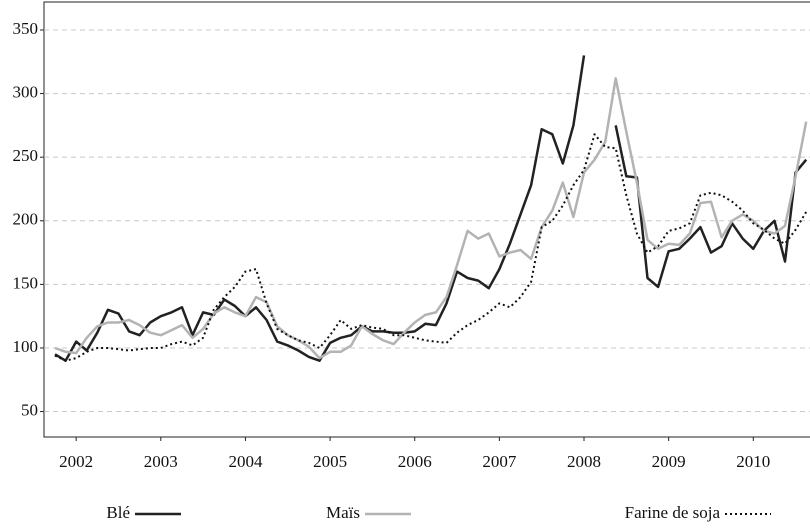 This screenshot has width=810, height=528. I want to click on x-tick-label: 2010, so click(753, 461).